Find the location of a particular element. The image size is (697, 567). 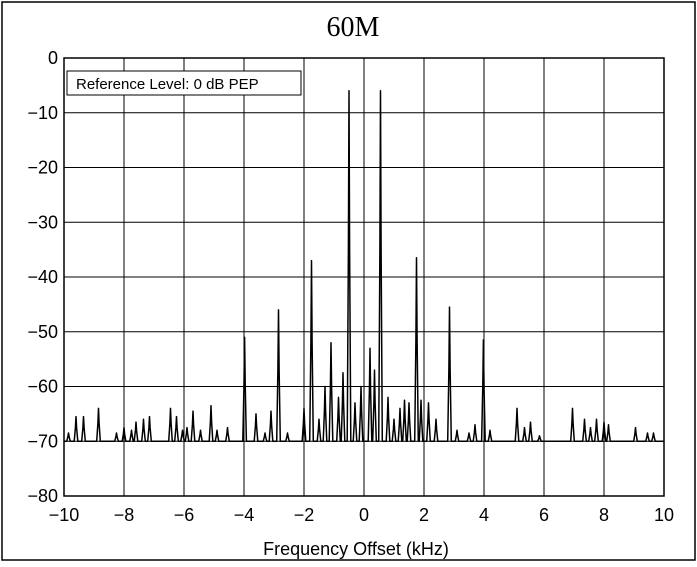

x-tick-label: −2 is located at coordinates (304, 515).